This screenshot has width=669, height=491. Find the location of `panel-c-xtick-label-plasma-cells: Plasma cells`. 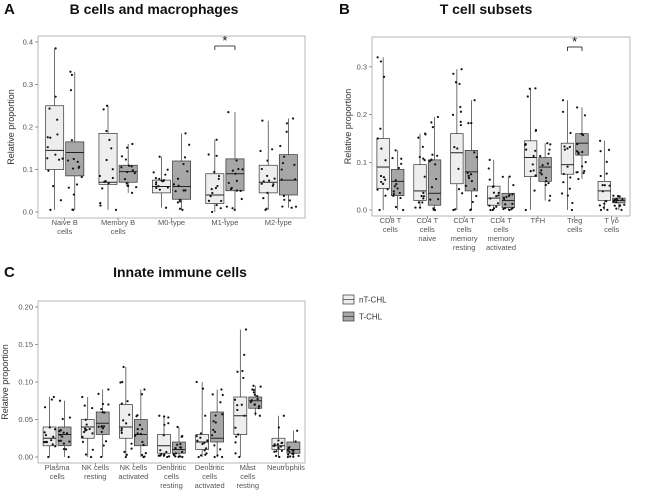

panel-c-xtick-label-plasma-cells: Plasma cells is located at coordinates (58, 472).